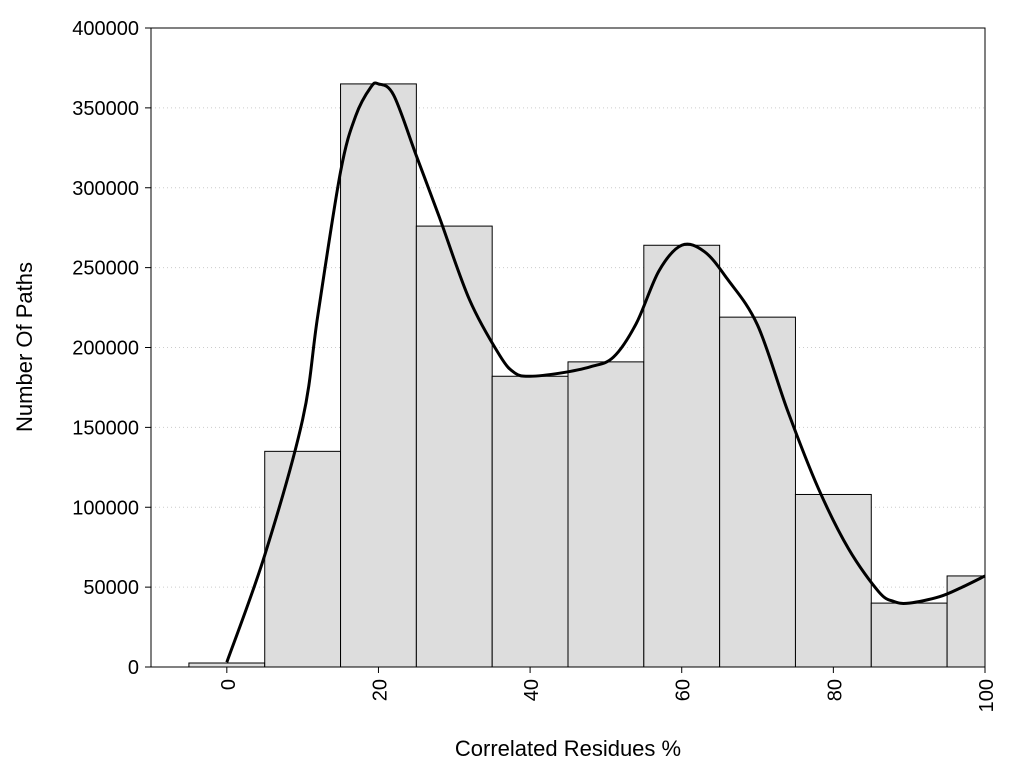 The width and height of the screenshot is (1024, 768). I want to click on y-tick-label: 50000, so click(111, 588).